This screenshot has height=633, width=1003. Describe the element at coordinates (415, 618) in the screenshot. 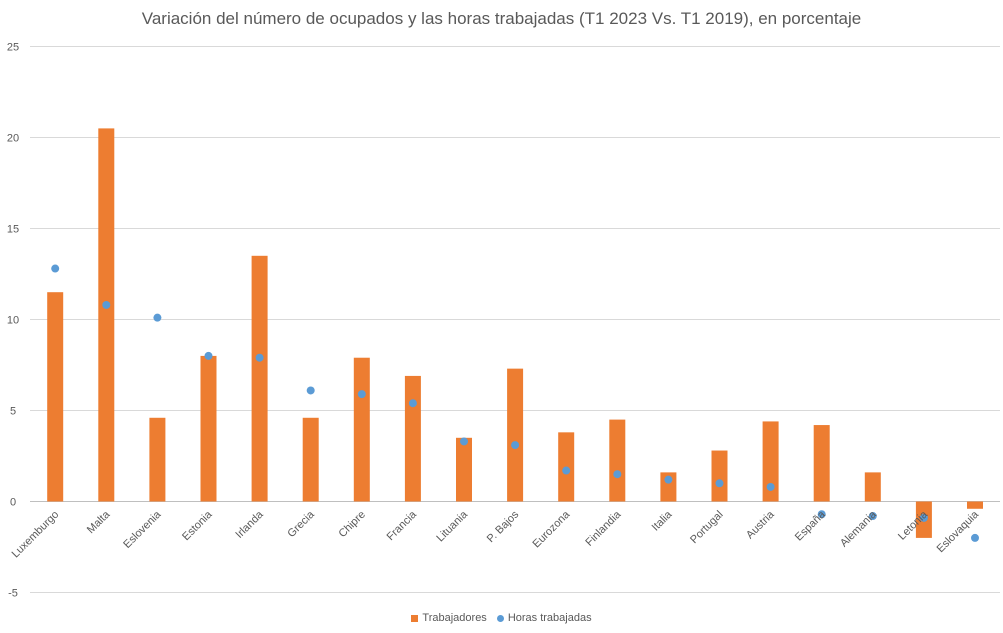

I see `legend-swatch-bar` at that location.